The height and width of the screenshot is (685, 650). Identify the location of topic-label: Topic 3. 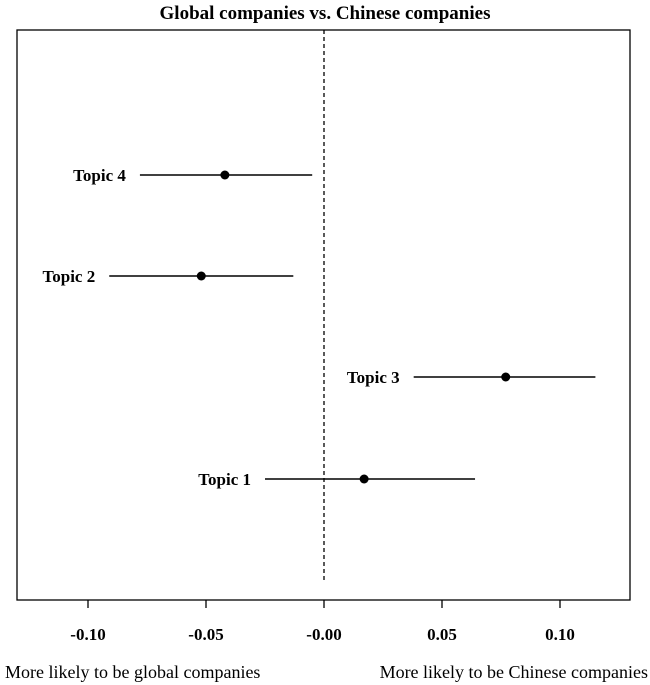
(373, 377).